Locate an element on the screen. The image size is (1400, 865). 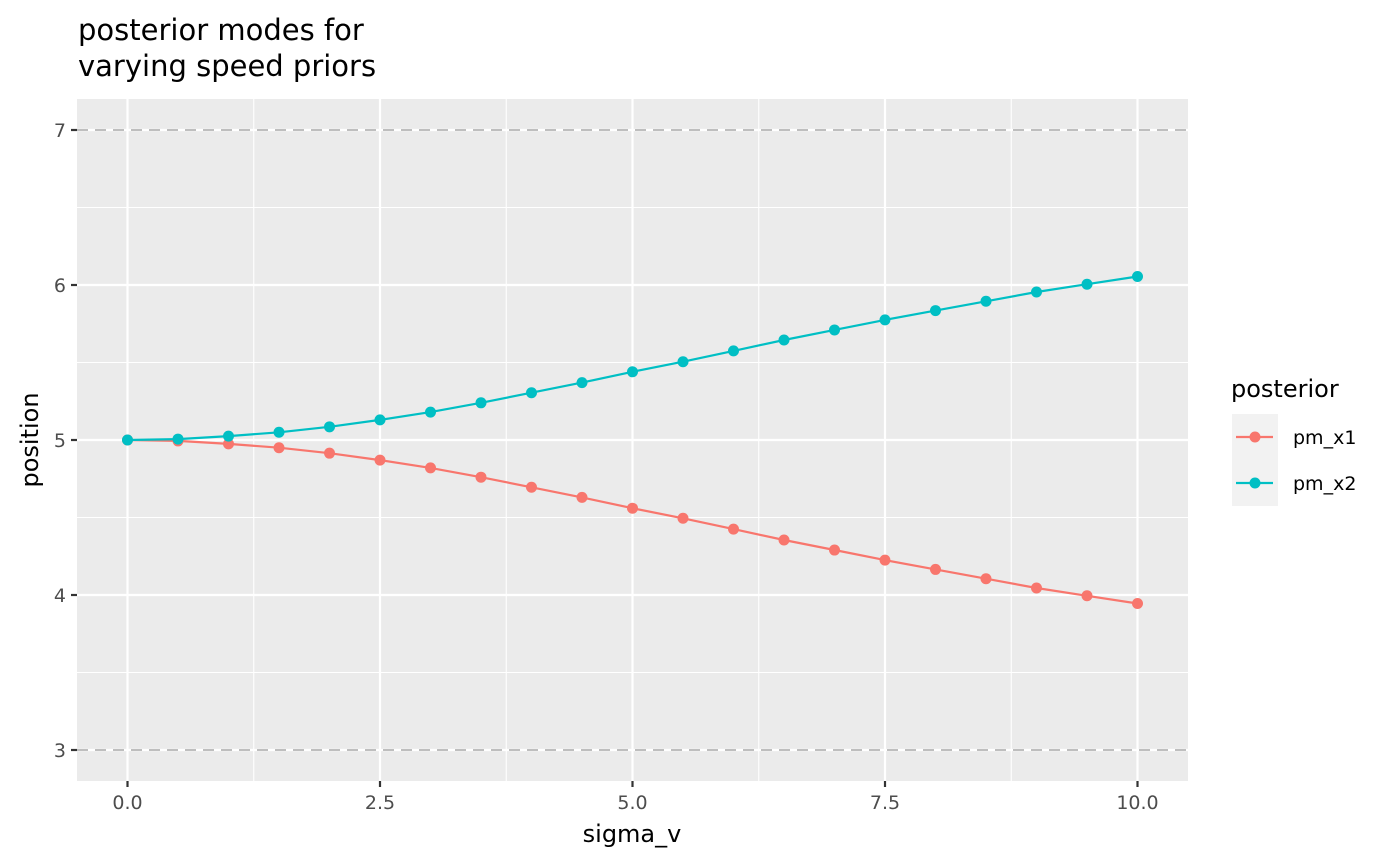
y-tick-label: 5 is located at coordinates (60, 441).